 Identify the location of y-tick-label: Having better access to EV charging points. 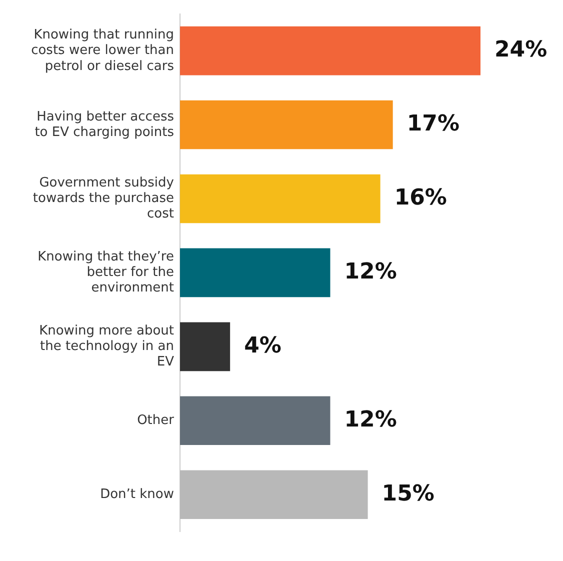
(104, 124).